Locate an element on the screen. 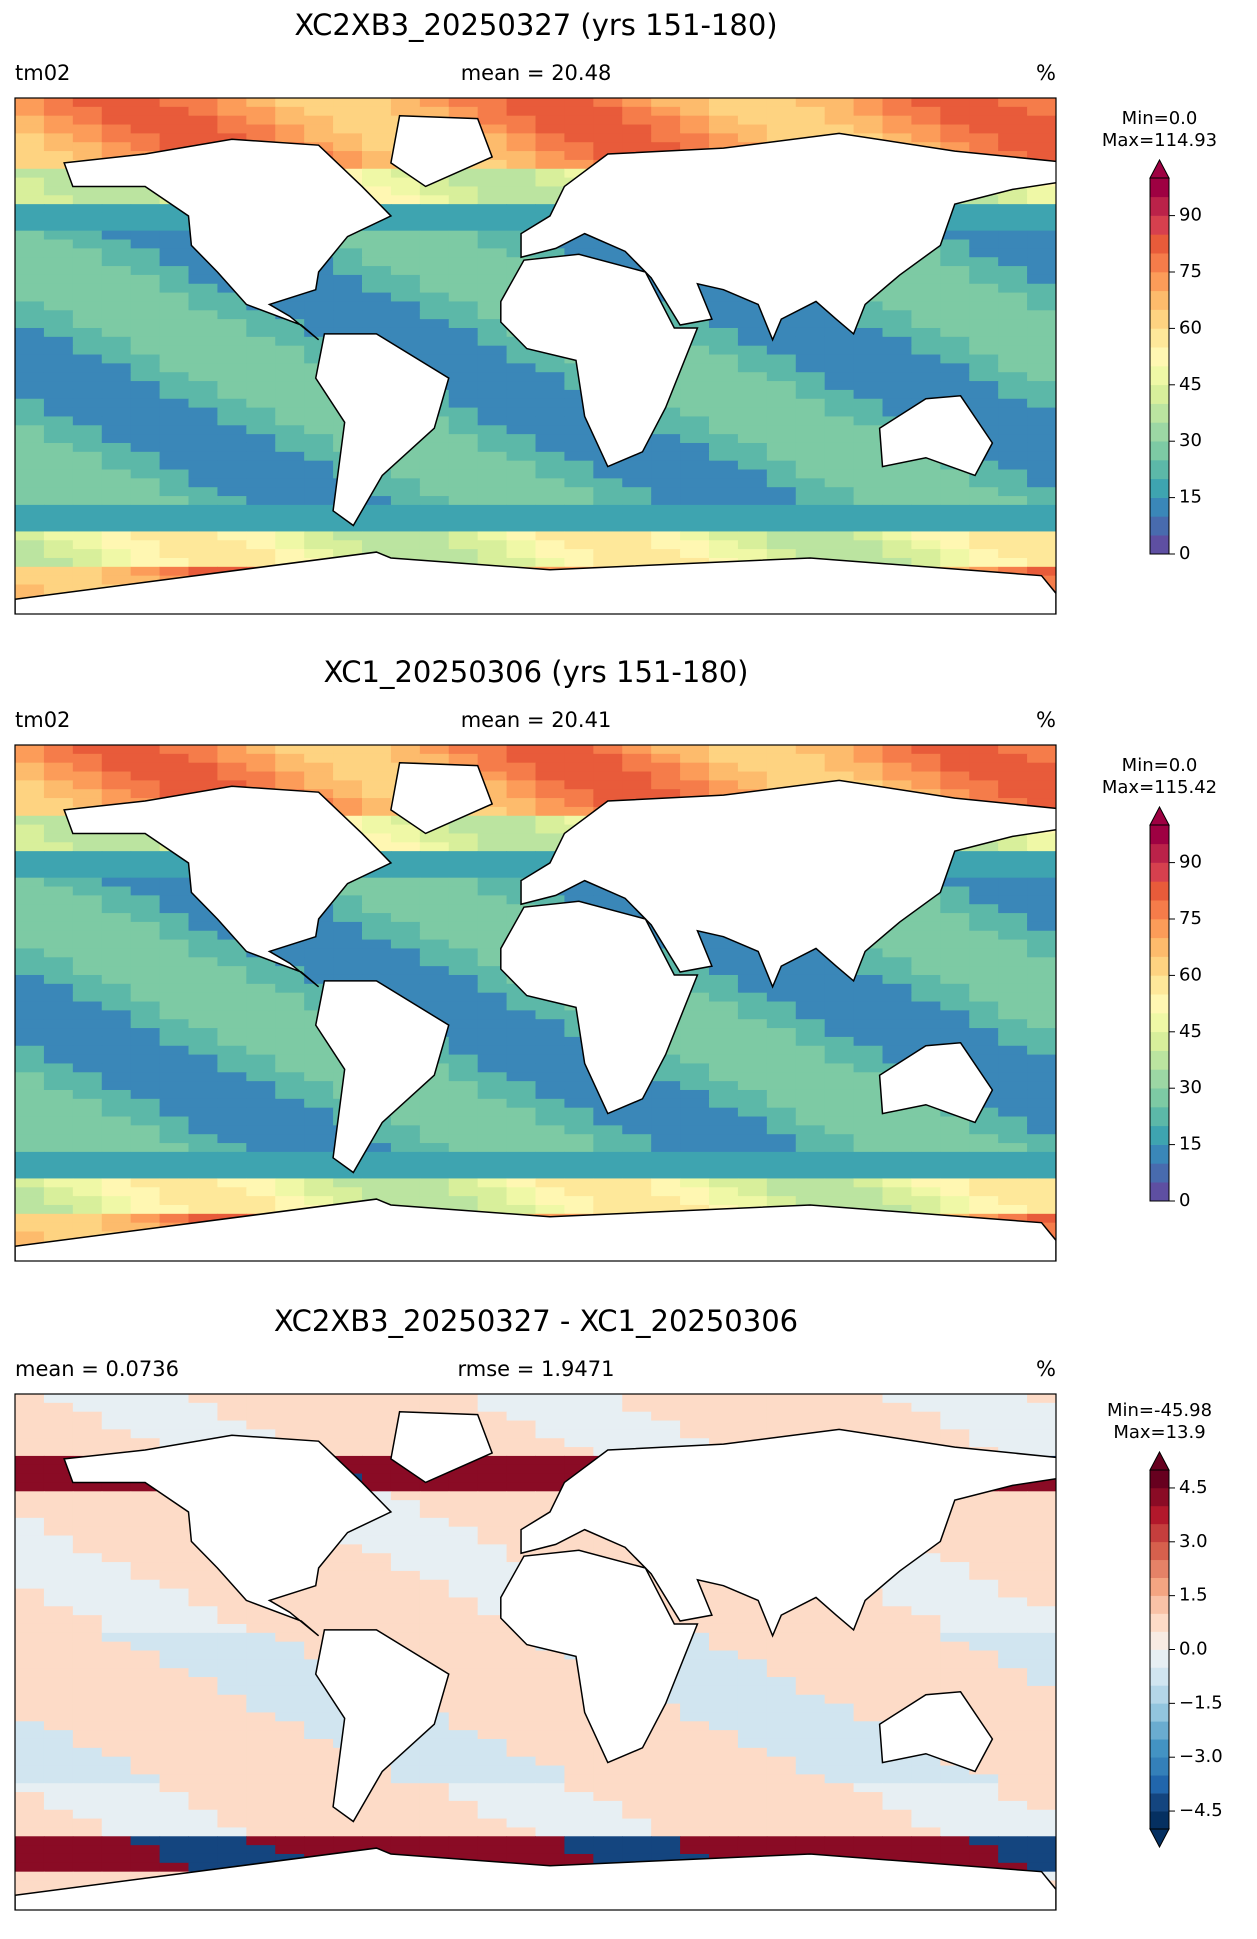 The height and width of the screenshot is (1939, 1257). colorbar-tick-label: 75 is located at coordinates (1190, 918).